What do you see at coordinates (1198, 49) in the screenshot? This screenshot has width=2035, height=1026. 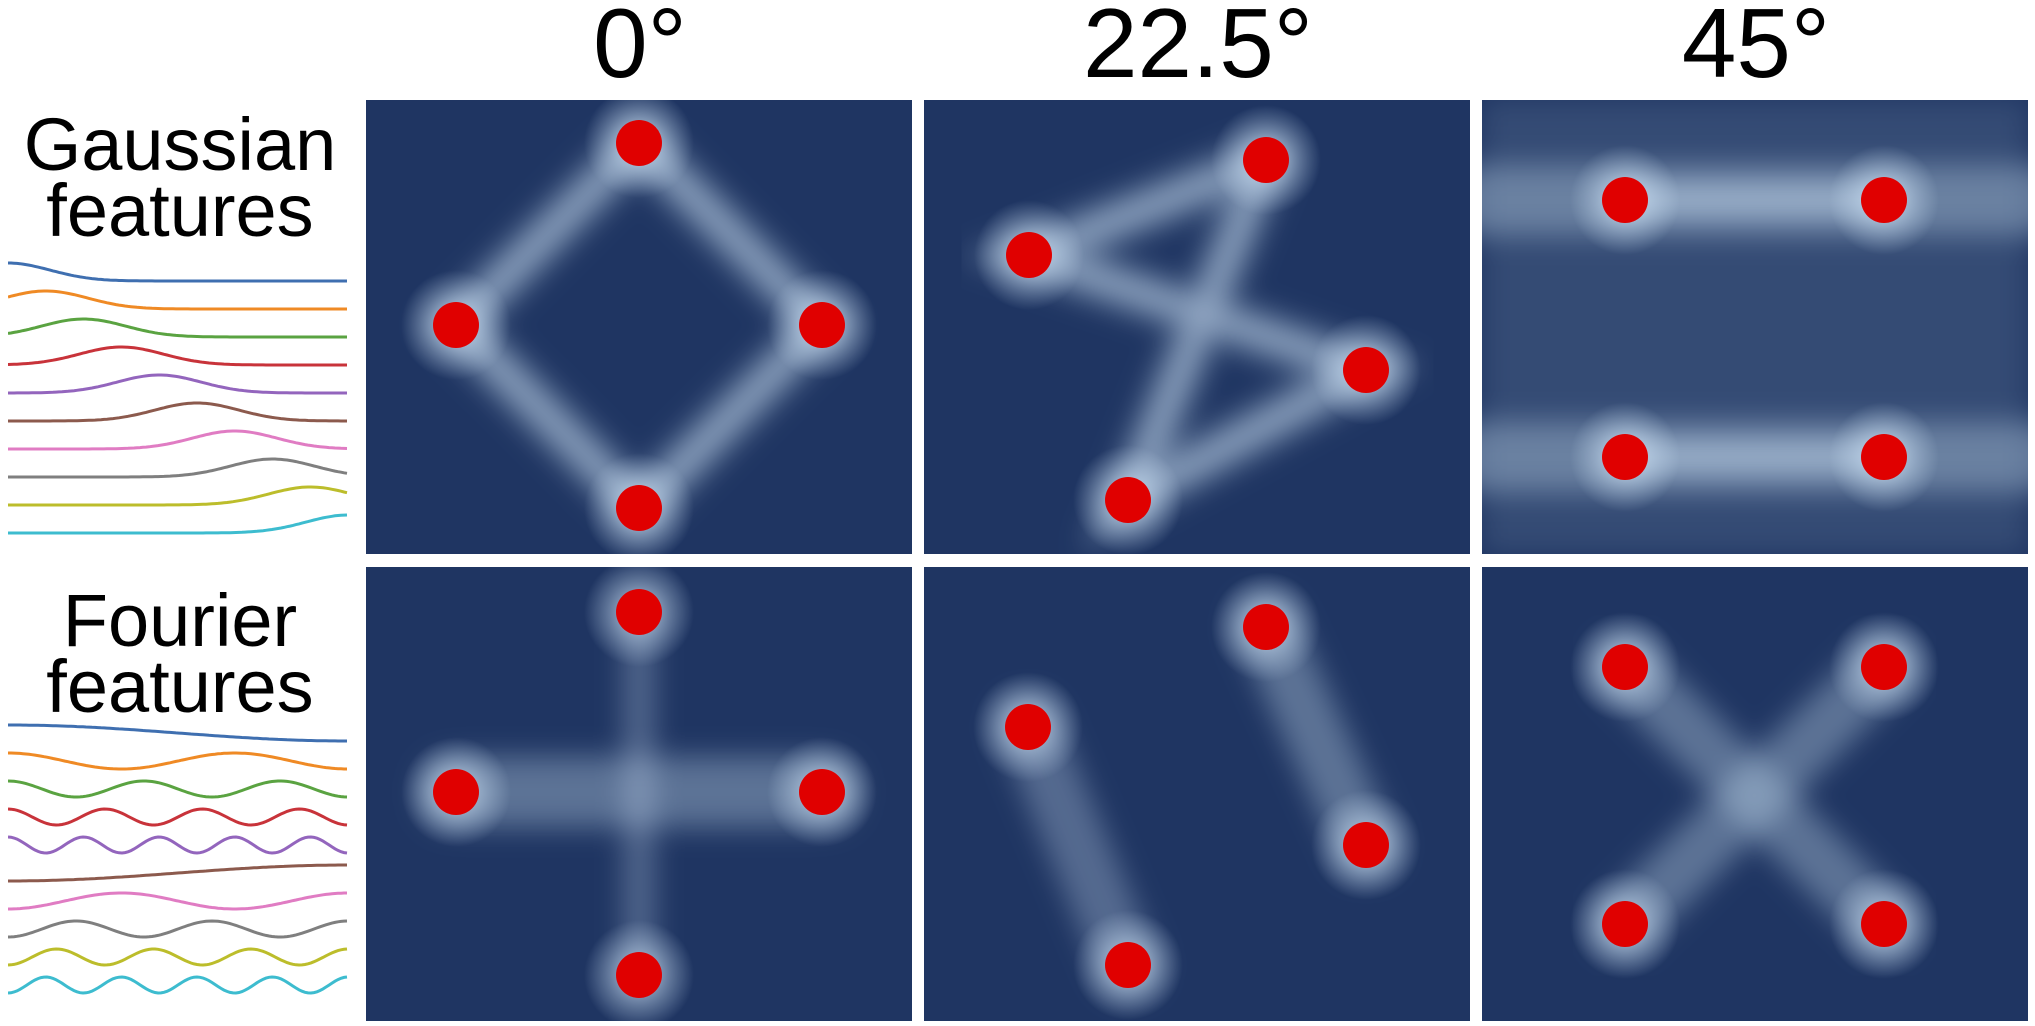 I see `column-header-22-5: 22.5°` at bounding box center [1198, 49].